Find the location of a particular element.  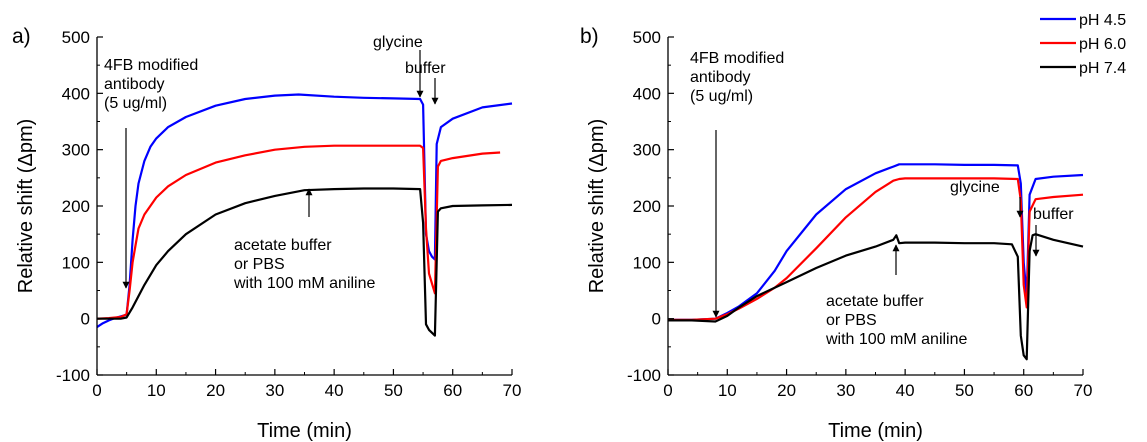

panel-label: a) is located at coordinates (21, 36).